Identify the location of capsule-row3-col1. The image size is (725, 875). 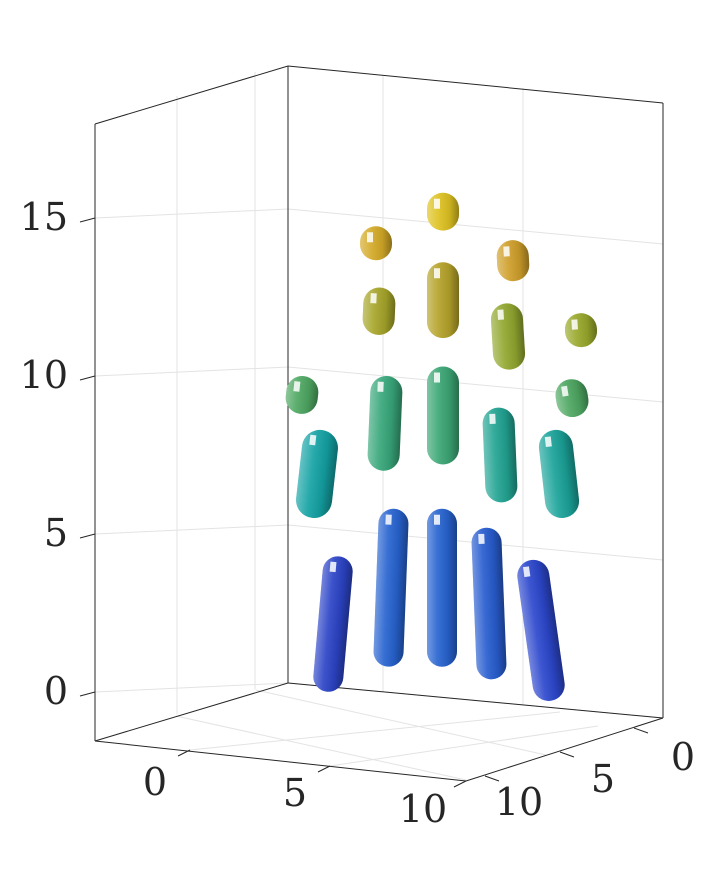
(302, 395).